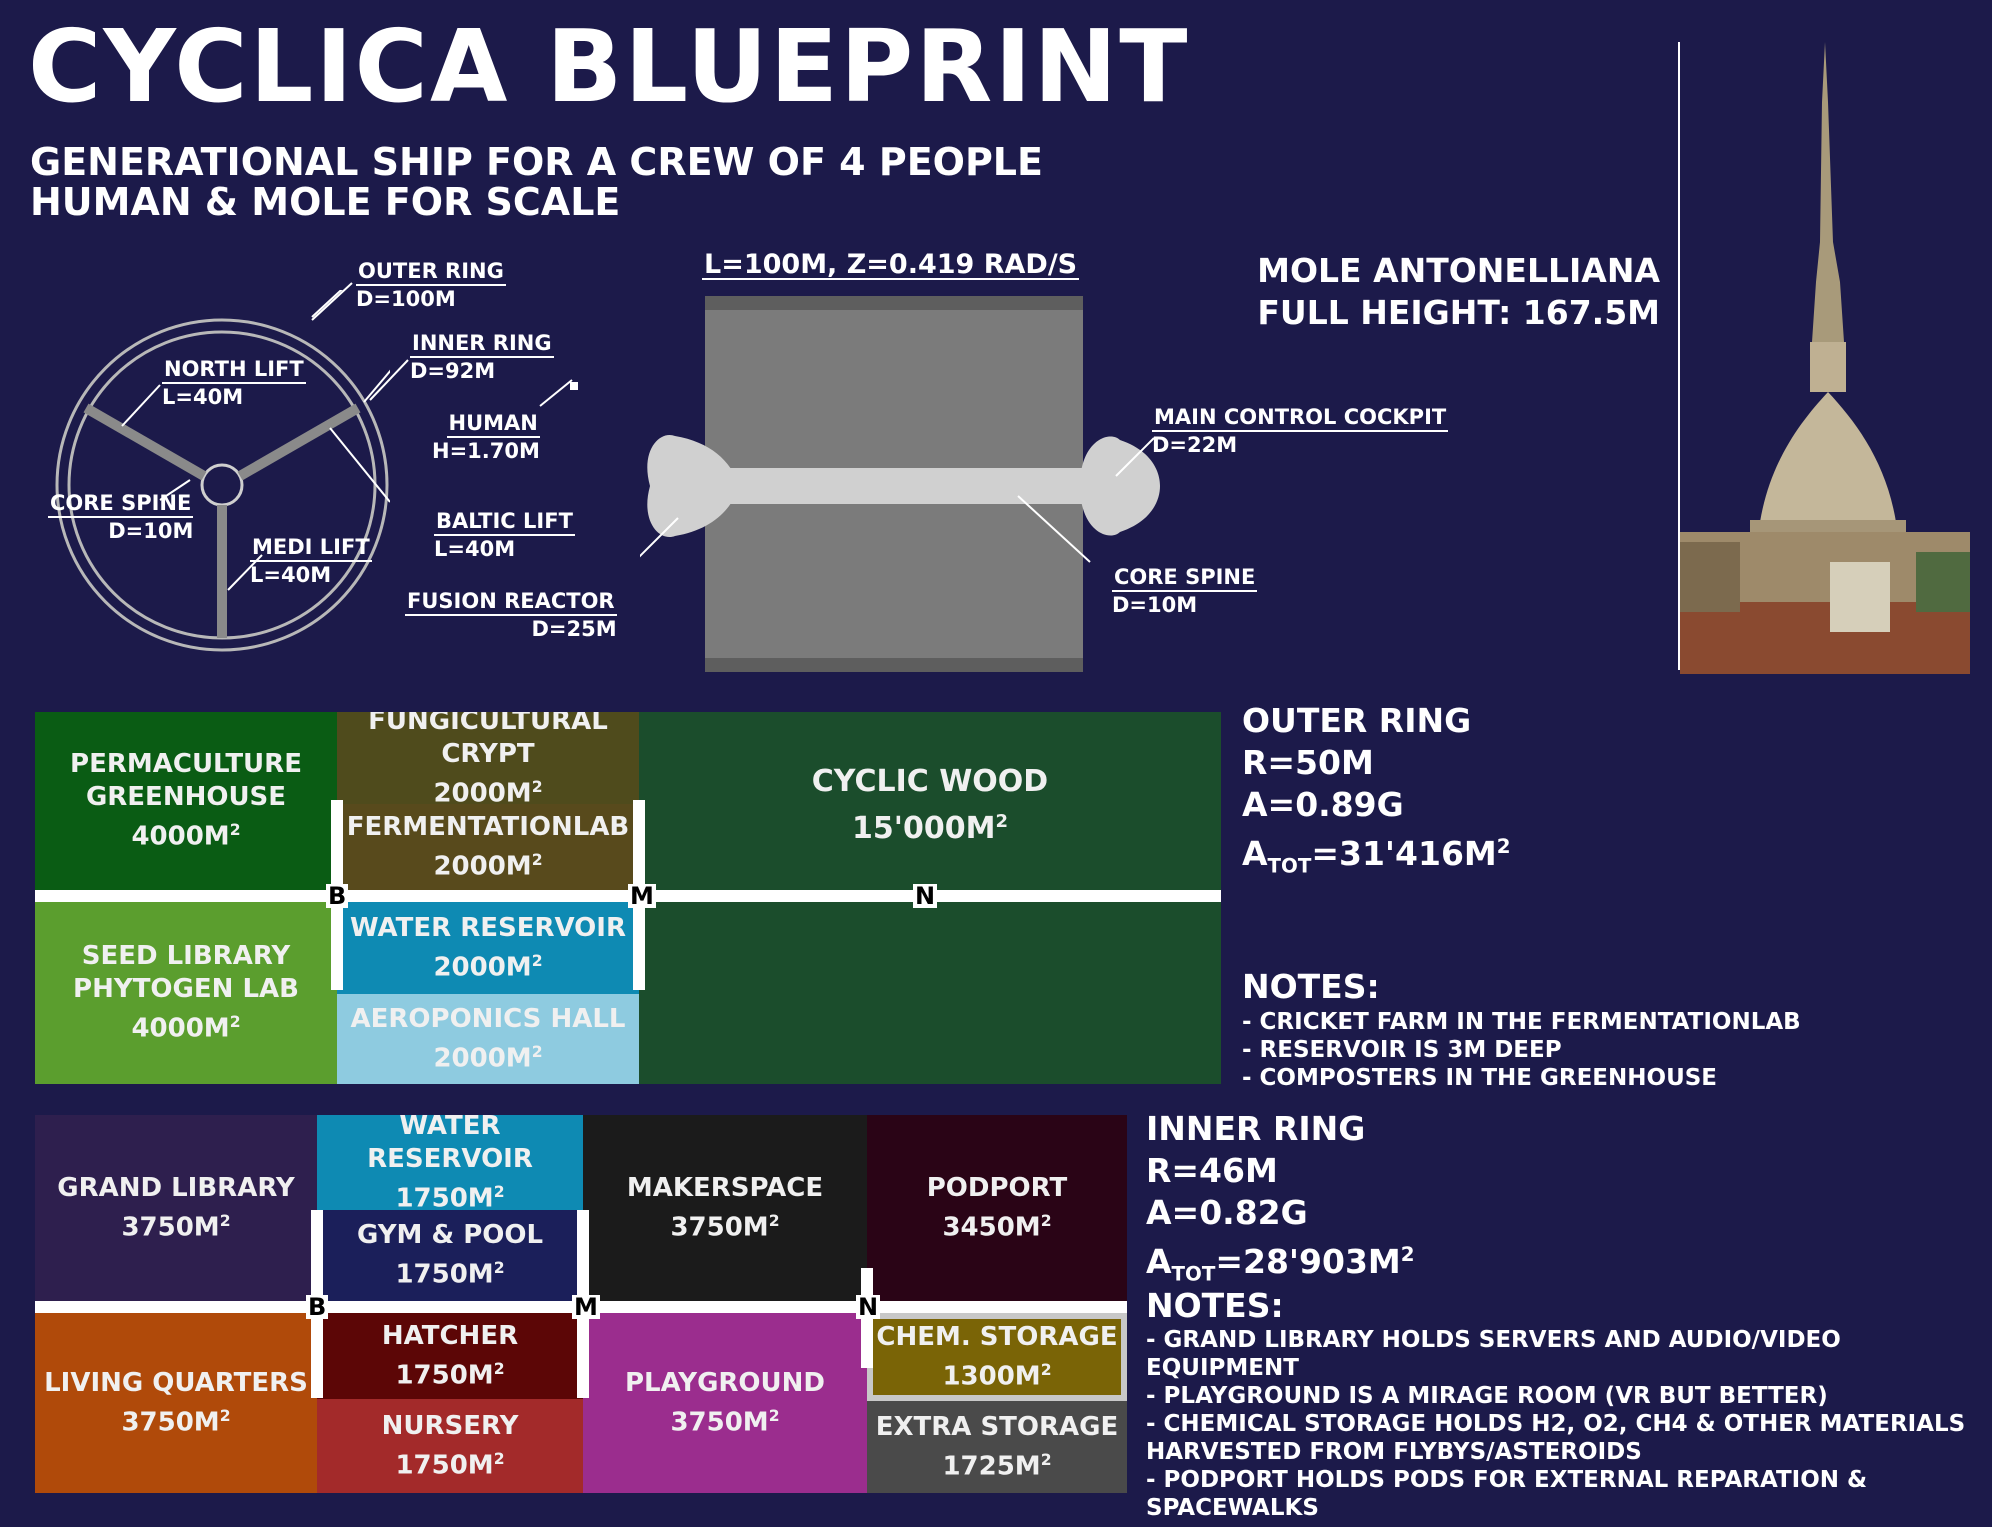 The height and width of the screenshot is (1527, 1992). Describe the element at coordinates (121, 517) in the screenshot. I see `core-spine-front-label: CORE SPINE D=10M` at that location.